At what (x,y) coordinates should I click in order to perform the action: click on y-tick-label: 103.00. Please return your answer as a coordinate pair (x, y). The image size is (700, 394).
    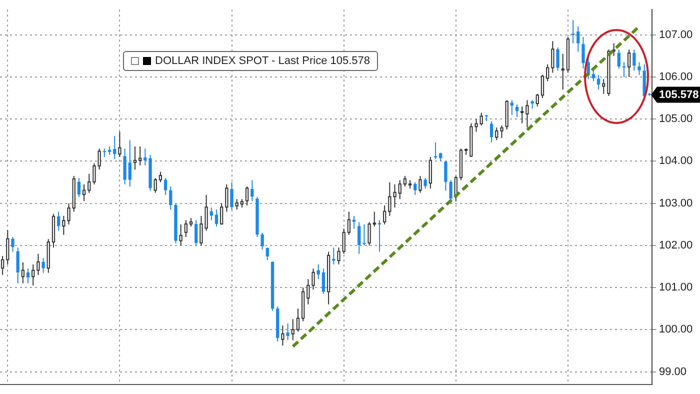
    Looking at the image, I should click on (676, 203).